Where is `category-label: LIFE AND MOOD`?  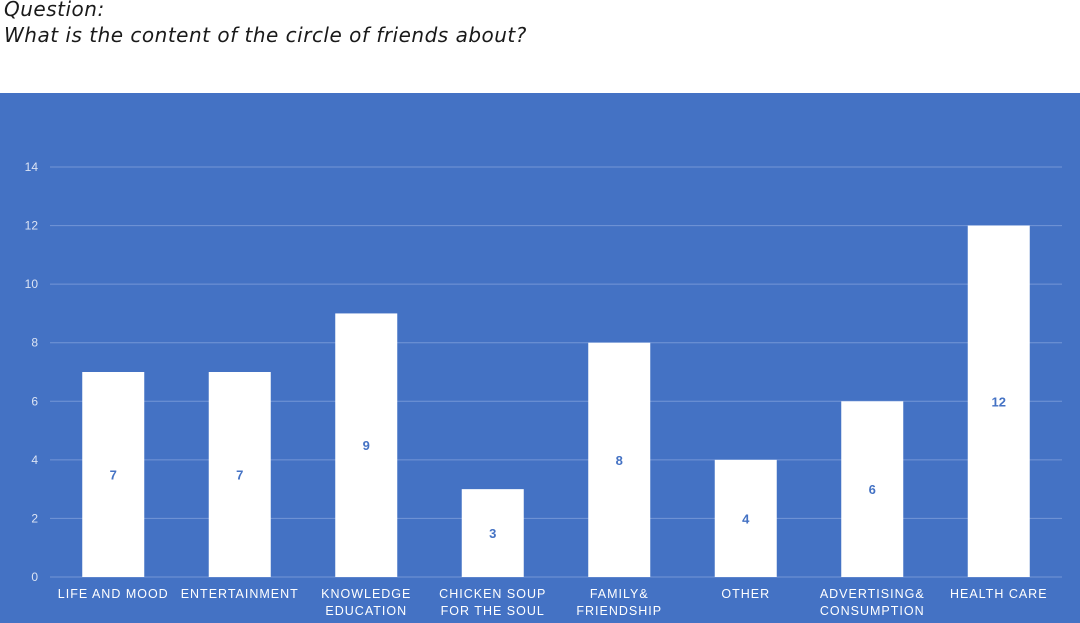 category-label: LIFE AND MOOD is located at coordinates (113, 594).